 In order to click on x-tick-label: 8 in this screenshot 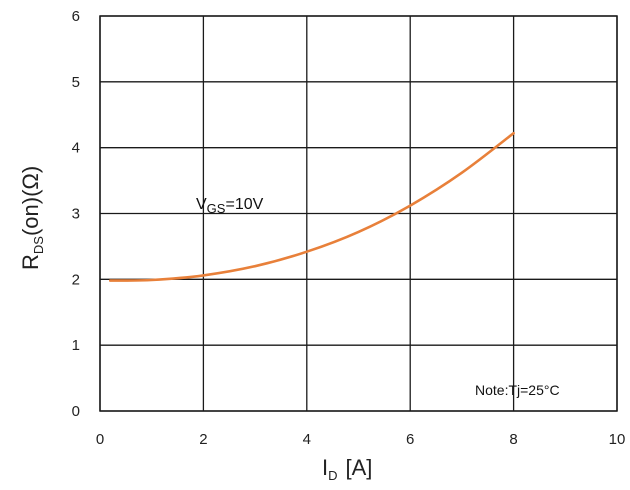, I will do `click(513, 439)`.